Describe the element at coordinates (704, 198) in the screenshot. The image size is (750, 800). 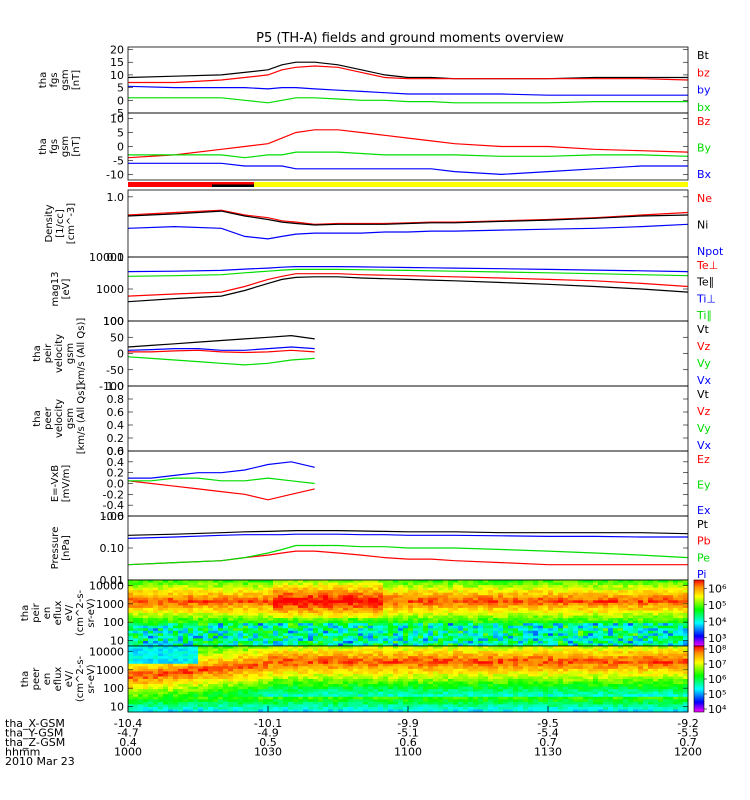
I see `legend-ne: Ne` at that location.